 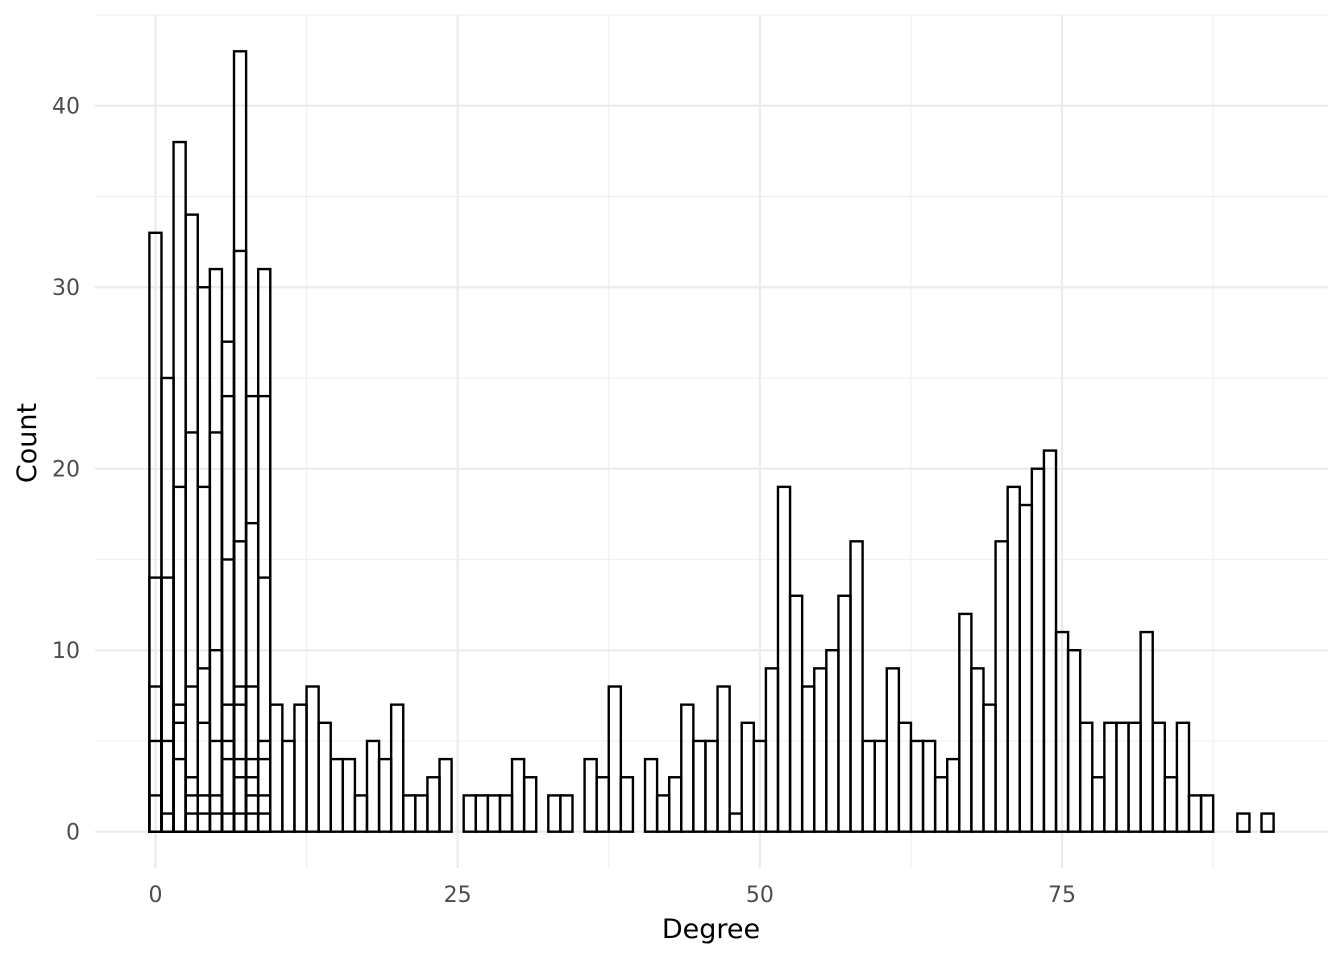 I want to click on y-axis-tick-labels: 0 10 20 30 40, so click(x=66, y=470).